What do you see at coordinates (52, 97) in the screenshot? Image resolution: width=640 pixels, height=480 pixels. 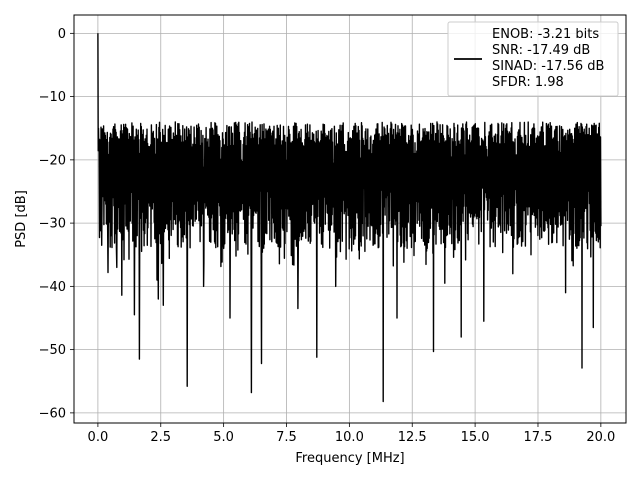 I see `y-tick-label: −10` at bounding box center [52, 97].